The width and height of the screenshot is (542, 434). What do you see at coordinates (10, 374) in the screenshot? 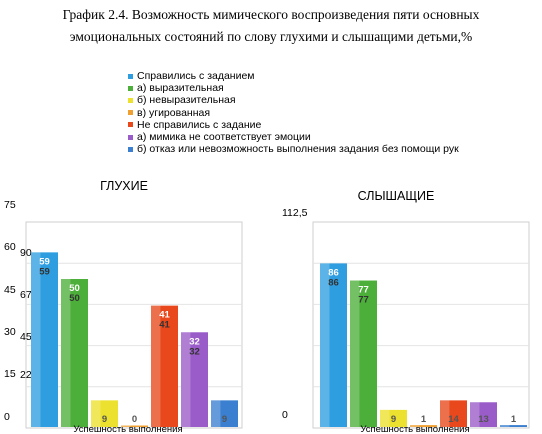
I see `y-tick-label: 15` at bounding box center [10, 374].